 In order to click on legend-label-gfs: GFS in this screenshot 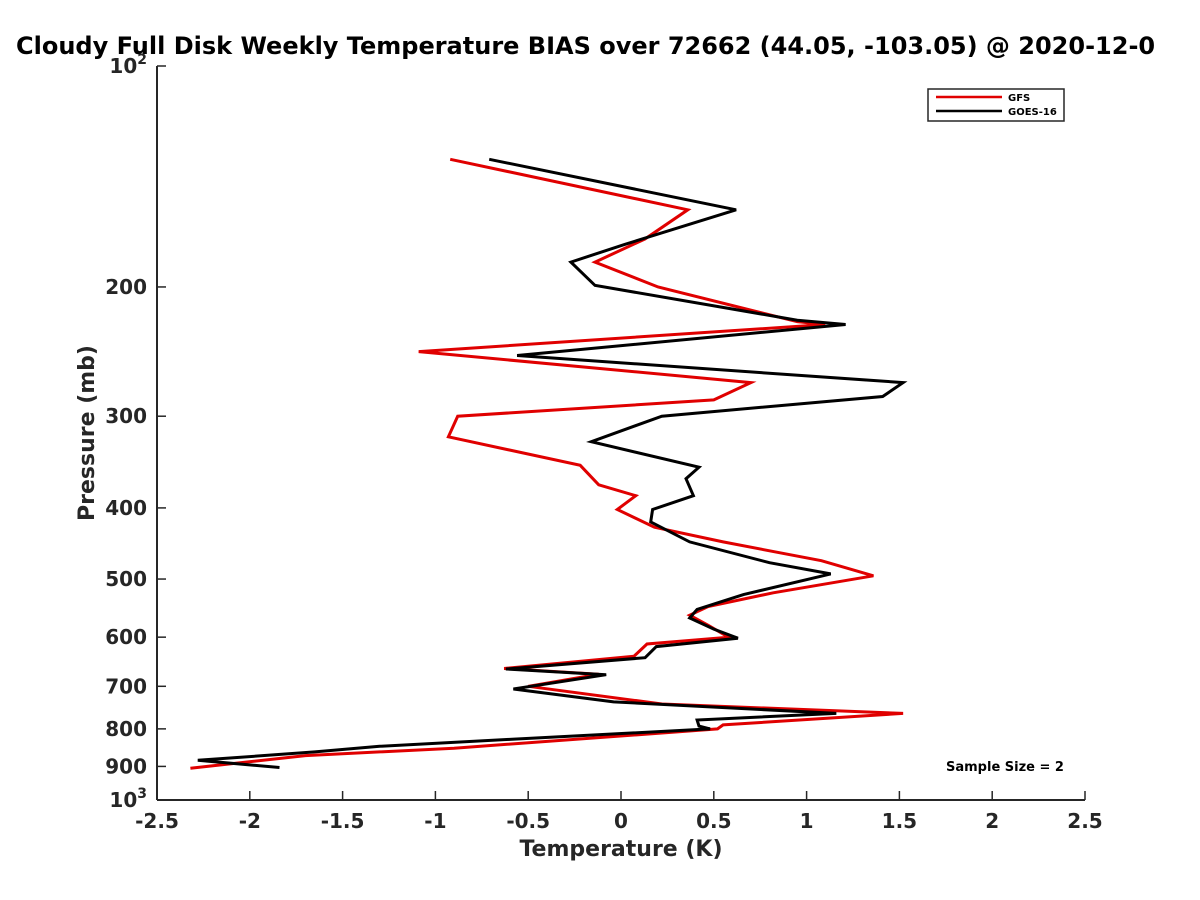, I will do `click(1019, 98)`.